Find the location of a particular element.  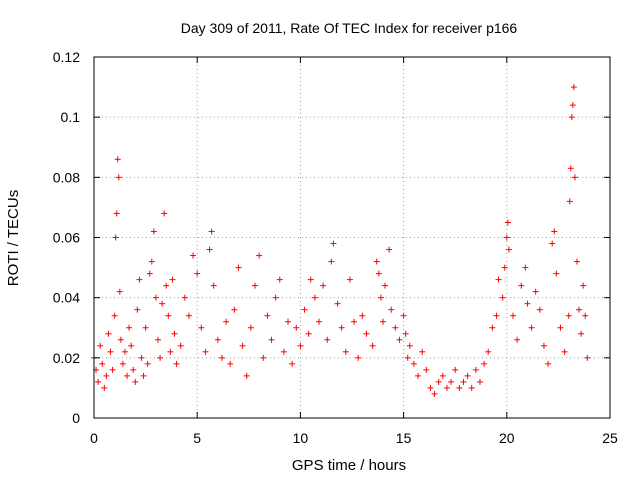

y-tick-label: 0 is located at coordinates (76, 418).